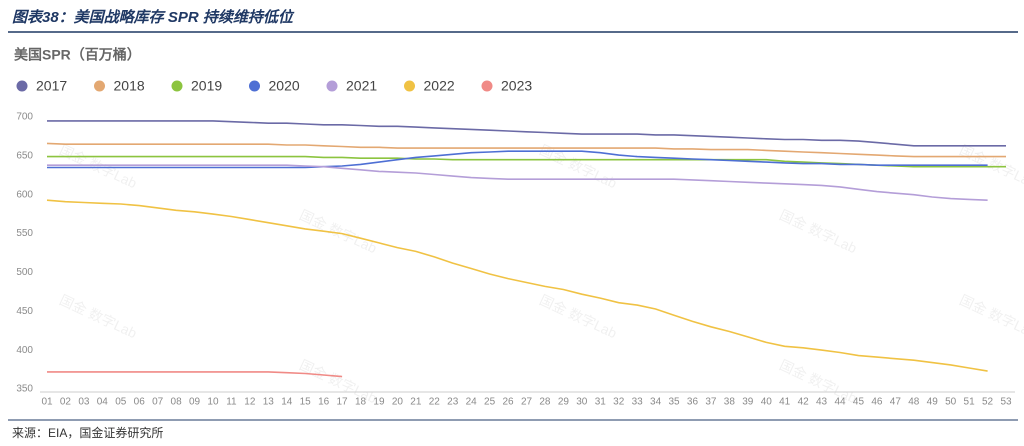  Describe the element at coordinates (748, 402) in the screenshot. I see `x-tick-label: 39` at that location.